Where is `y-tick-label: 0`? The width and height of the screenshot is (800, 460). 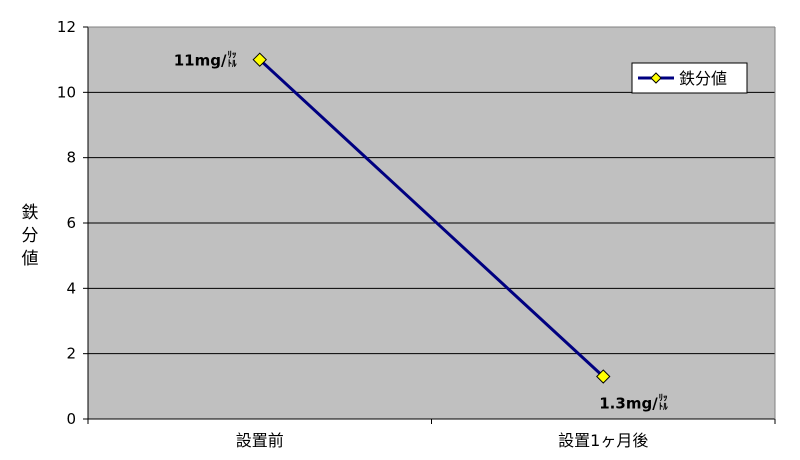
y-tick-label: 0 is located at coordinates (71, 419).